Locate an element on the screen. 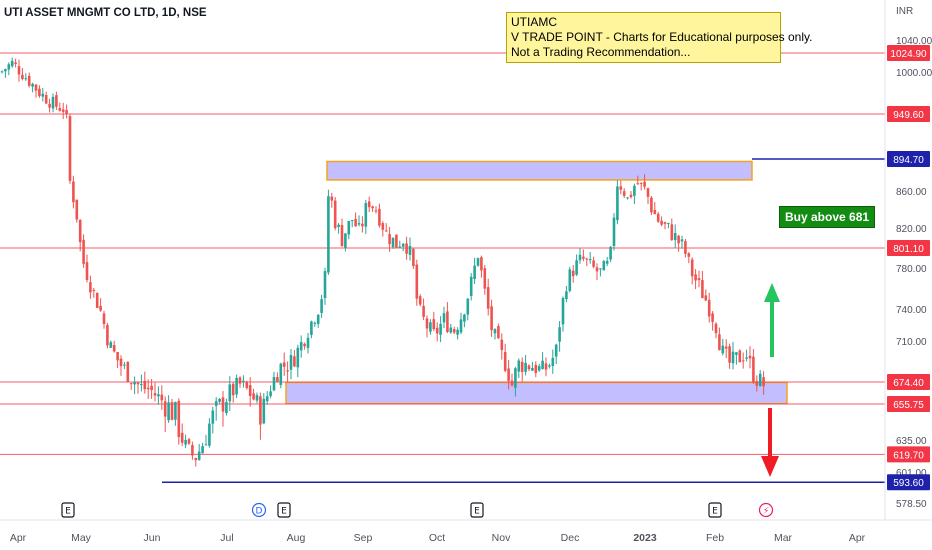 The height and width of the screenshot is (550, 932). price-tick-label: 635.00 is located at coordinates (911, 441).